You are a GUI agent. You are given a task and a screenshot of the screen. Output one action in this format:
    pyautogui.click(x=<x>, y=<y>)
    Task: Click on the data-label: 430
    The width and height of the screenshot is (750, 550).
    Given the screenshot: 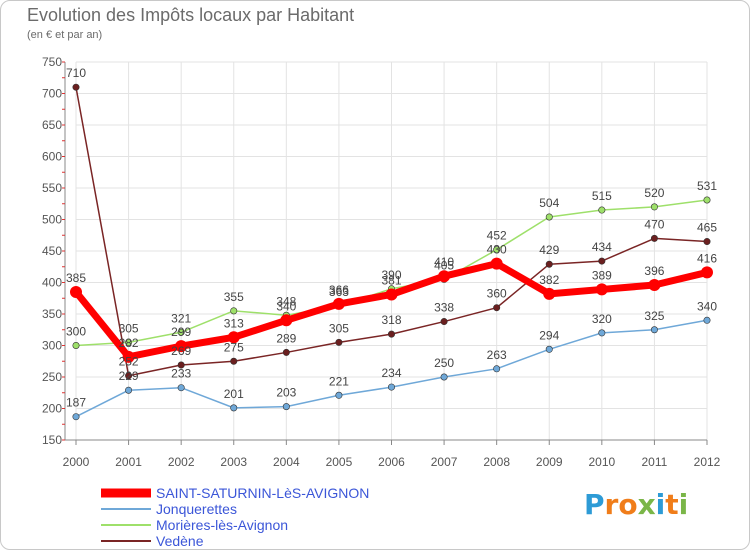 What is the action you would take?
    pyautogui.click(x=497, y=250)
    